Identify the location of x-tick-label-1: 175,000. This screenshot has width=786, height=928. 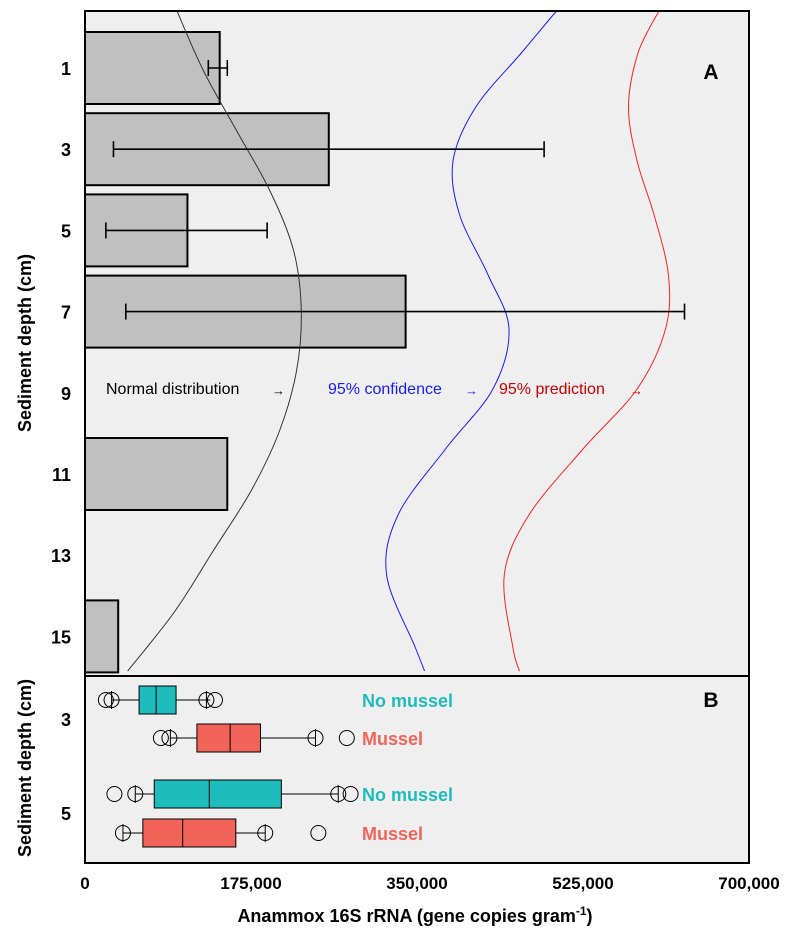
(250, 883).